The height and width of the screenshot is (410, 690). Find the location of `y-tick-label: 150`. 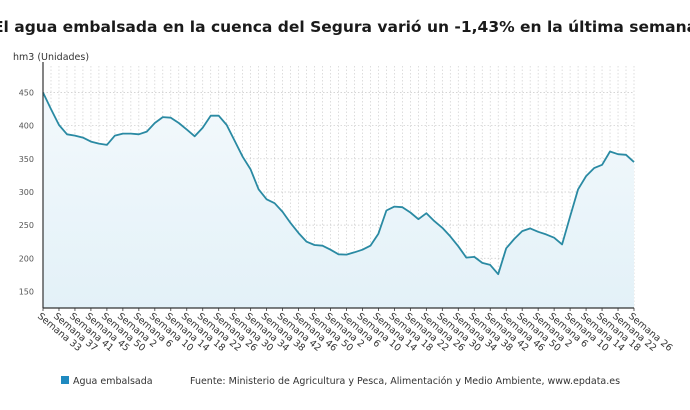

y-tick-label: 150 is located at coordinates (26, 291).